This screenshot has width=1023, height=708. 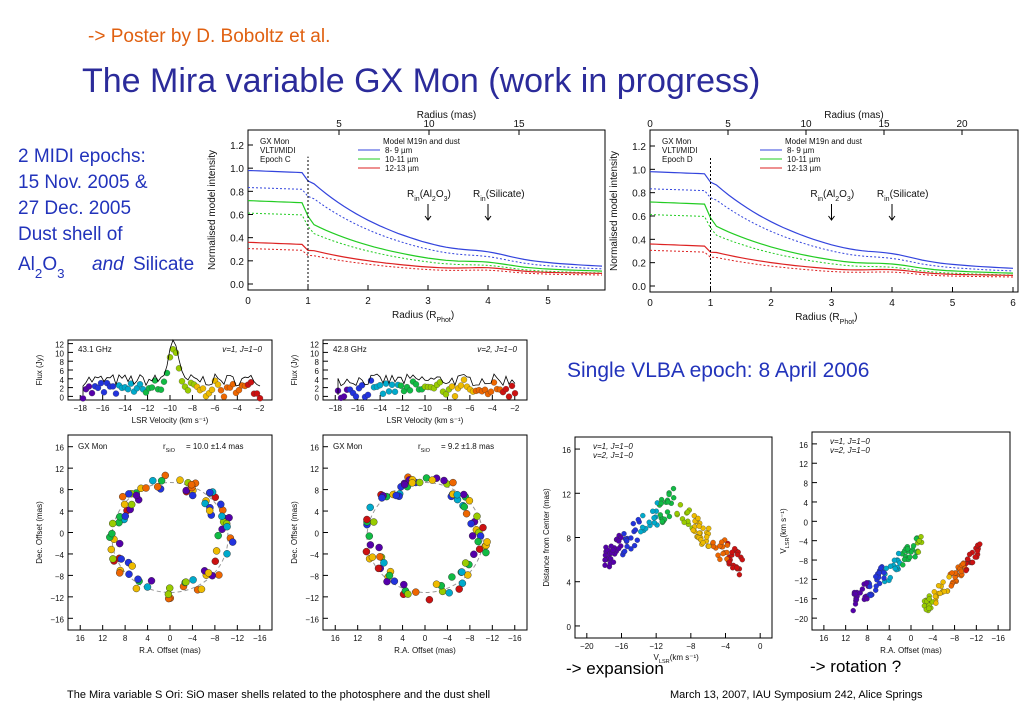 What do you see at coordinates (410, 194) in the screenshot?
I see `text-part: R` at bounding box center [410, 194].